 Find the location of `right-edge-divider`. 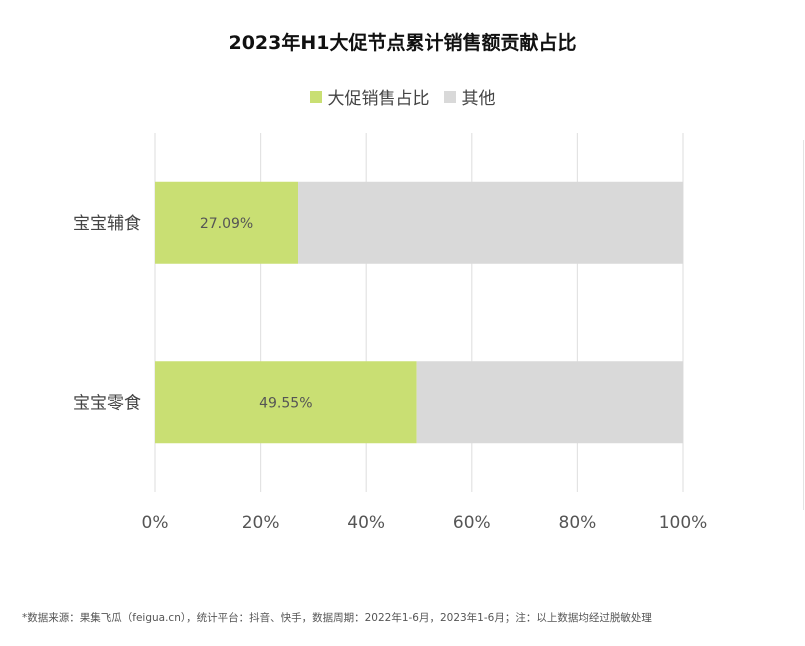

right-edge-divider is located at coordinates (803, 325).